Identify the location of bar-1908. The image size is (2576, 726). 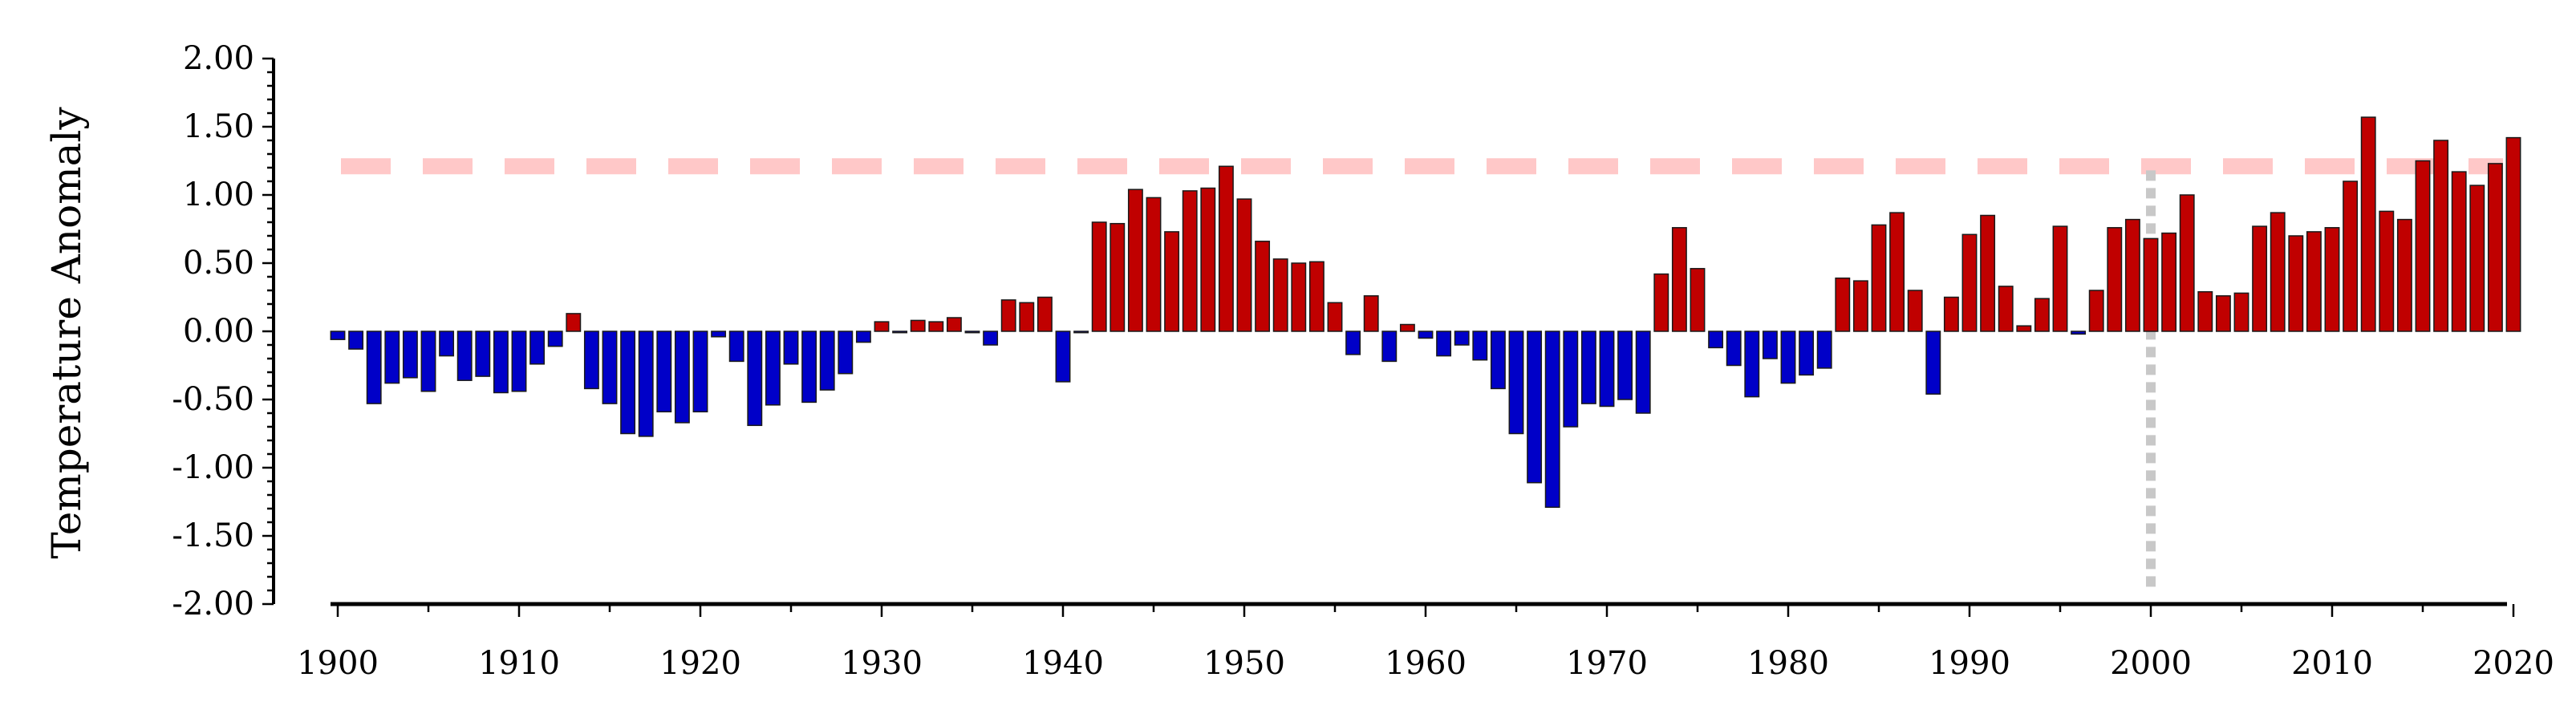
(483, 354).